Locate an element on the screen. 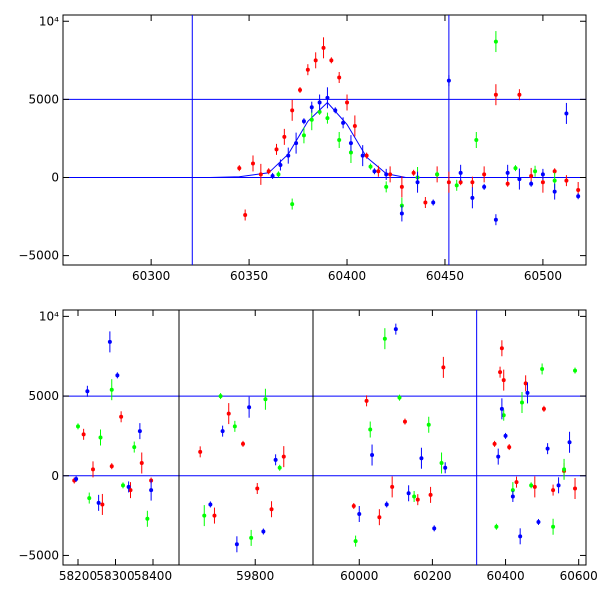 This screenshot has height=600, width=600. bottom-y-tick-label: 5000 is located at coordinates (43, 396).